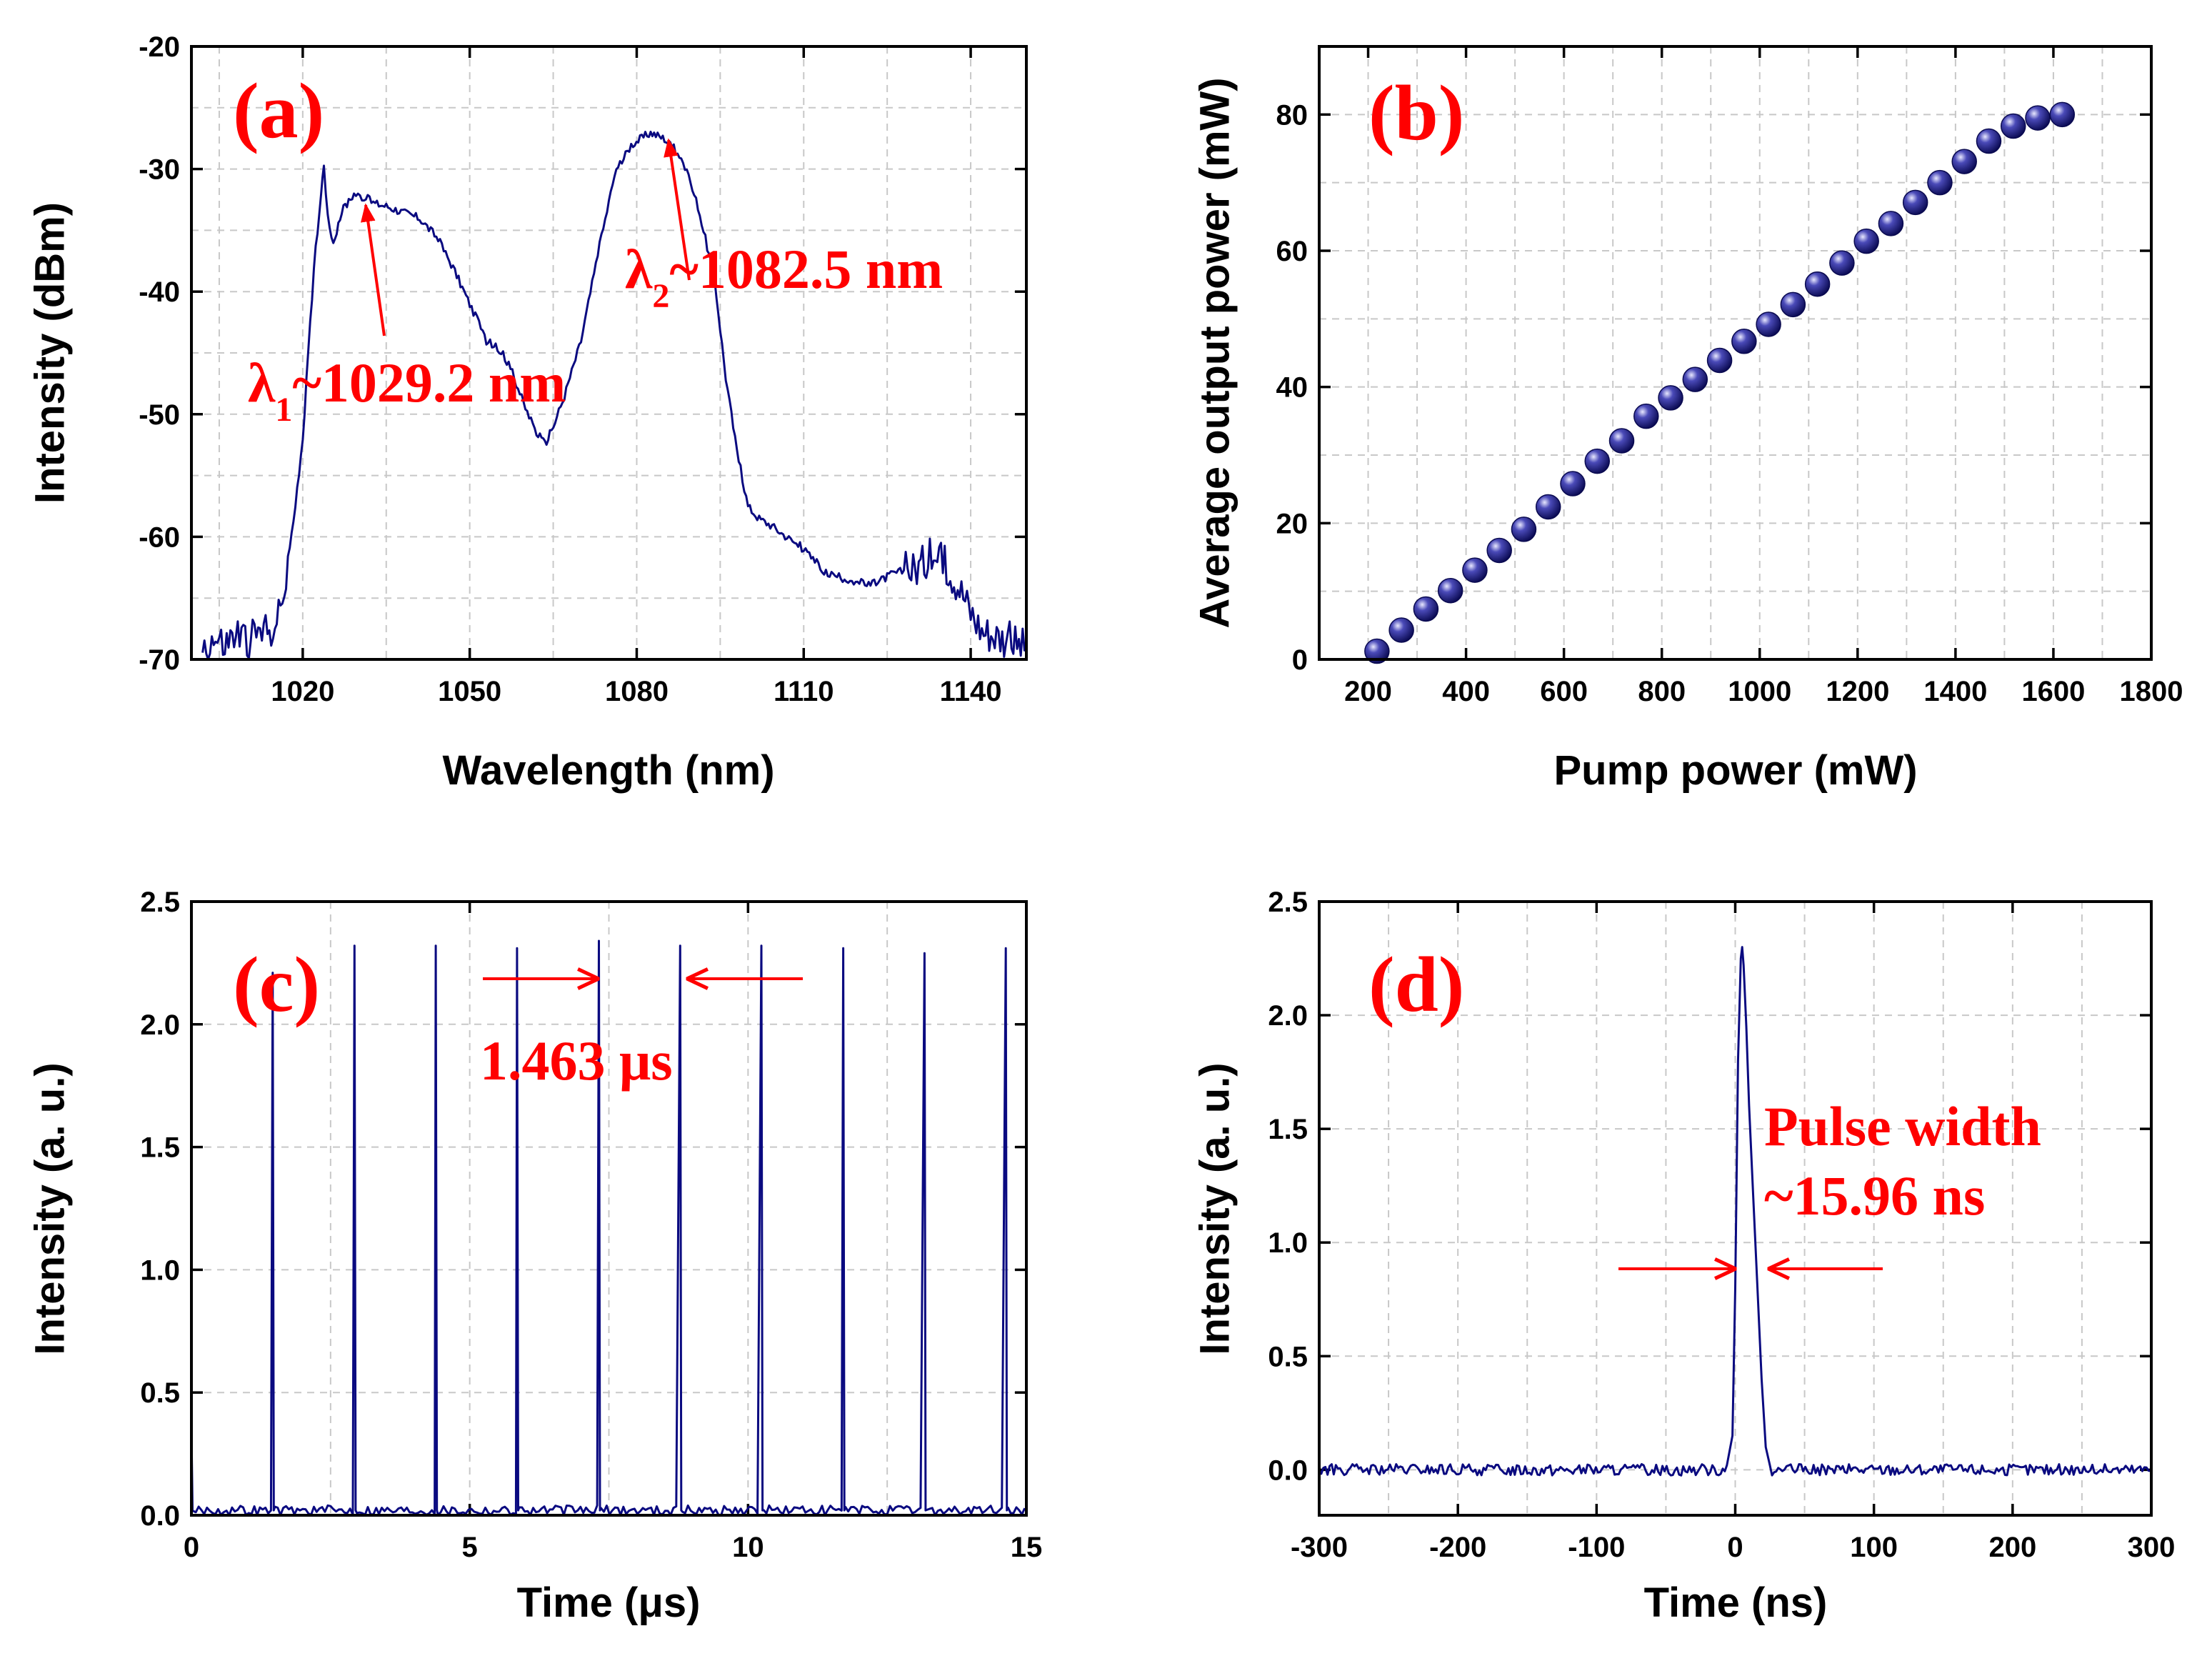 This screenshot has height=1671, width=2212. Describe the element at coordinates (804, 692) in the screenshot. I see `x-tick-label: 1110` at that location.